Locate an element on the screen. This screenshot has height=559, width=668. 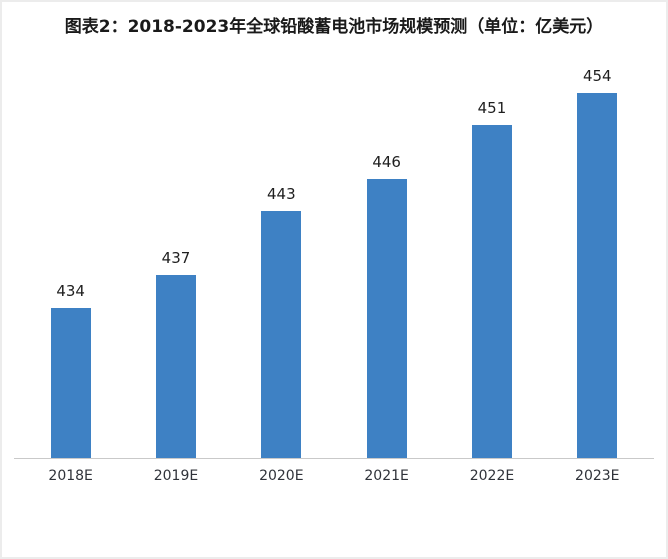
bar-column: 451 is located at coordinates (492, 279).